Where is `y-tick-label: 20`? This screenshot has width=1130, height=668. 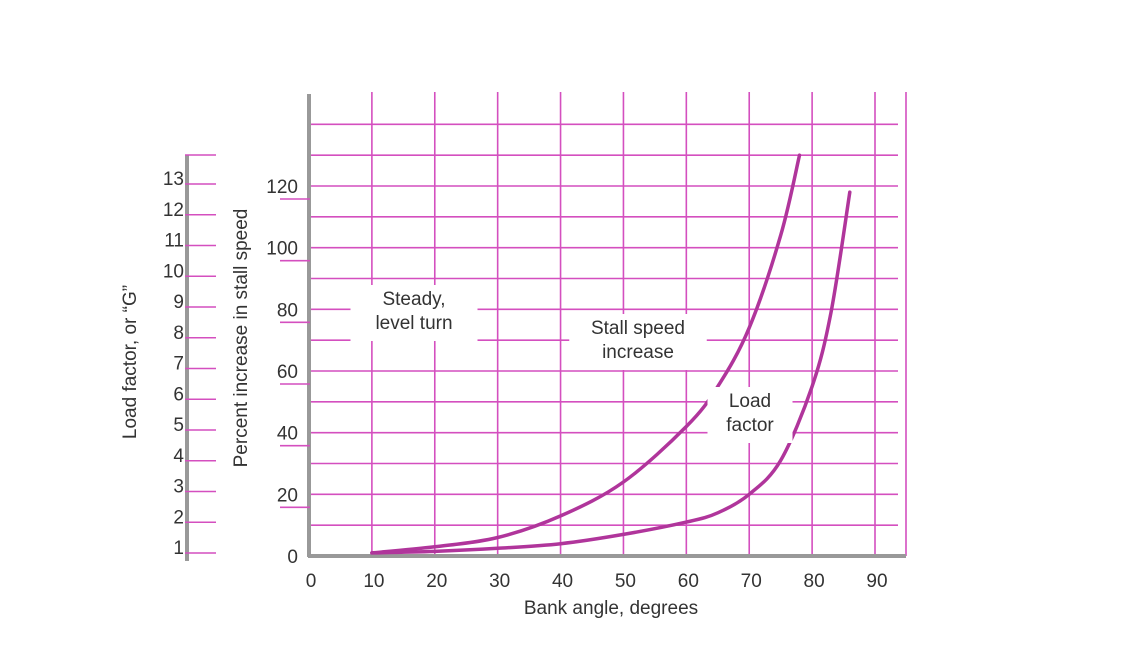
y-tick-label: 20 is located at coordinates (287, 495).